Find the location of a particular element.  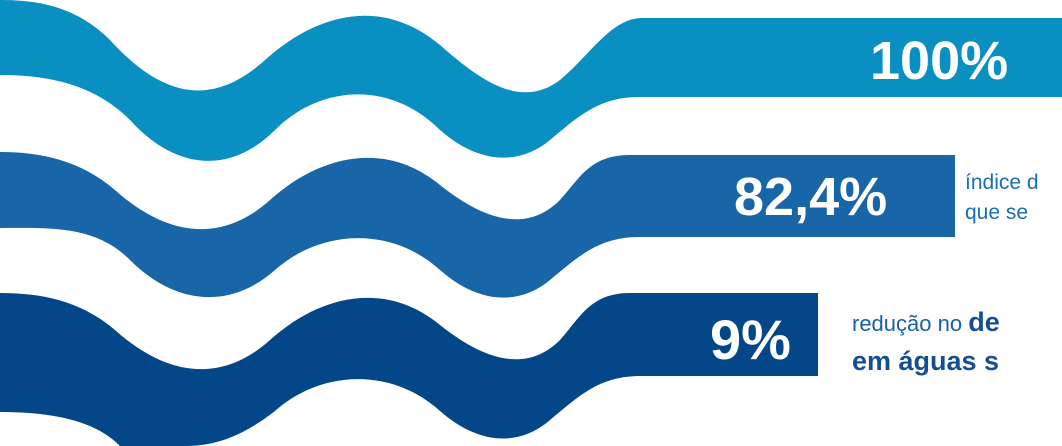

stat-caption-9-bold-1: de is located at coordinates (984, 322).